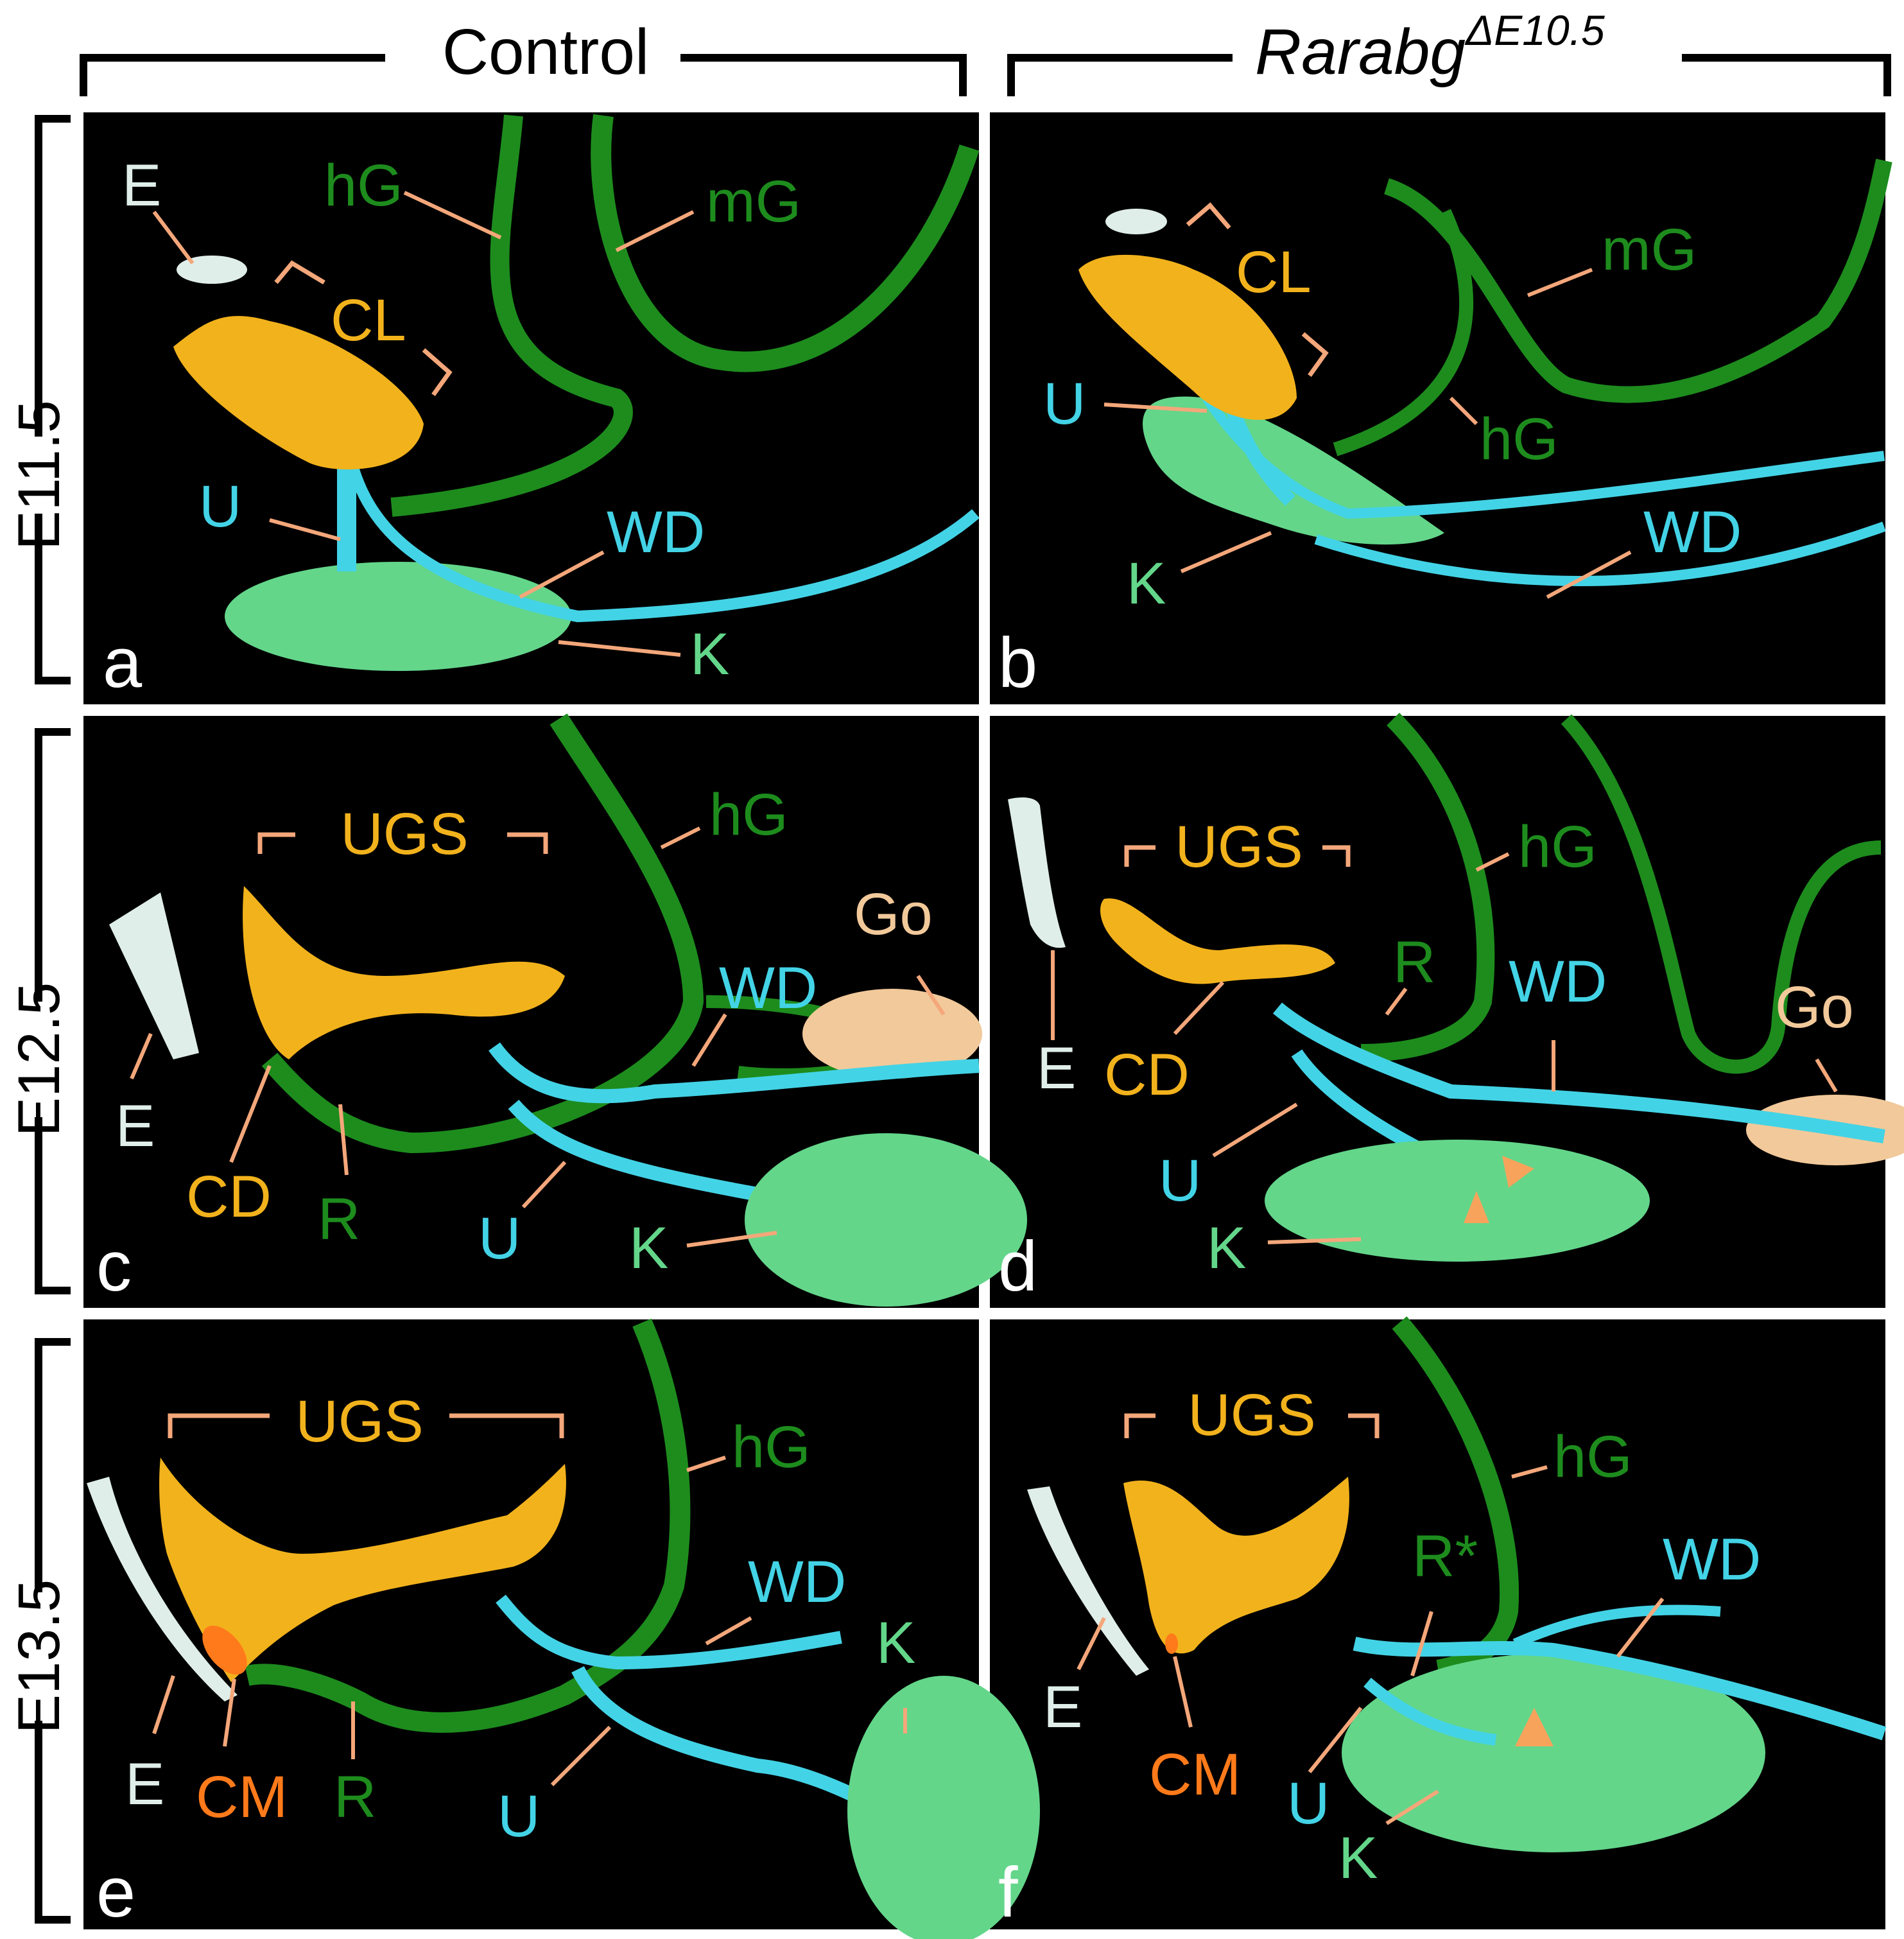  Describe the element at coordinates (1445, 1557) in the screenshot. I see `label-r-star: R*` at that location.